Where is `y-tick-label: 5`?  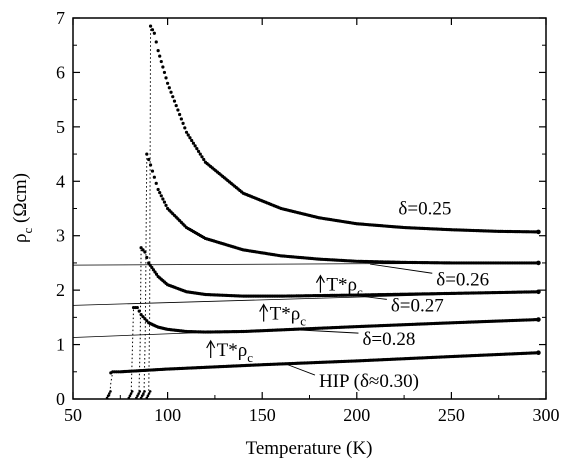
y-tick-label: 5 is located at coordinates (60, 127).